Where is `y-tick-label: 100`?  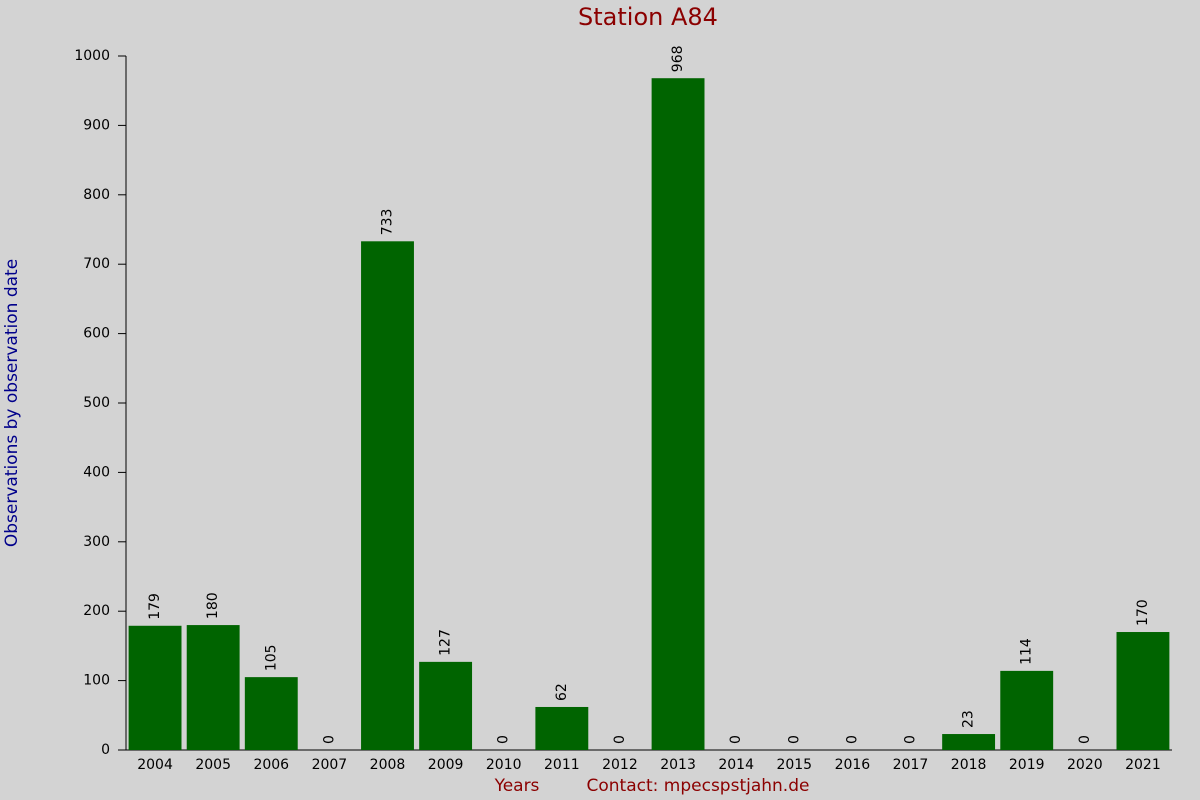
y-tick-label: 100 is located at coordinates (96, 681).